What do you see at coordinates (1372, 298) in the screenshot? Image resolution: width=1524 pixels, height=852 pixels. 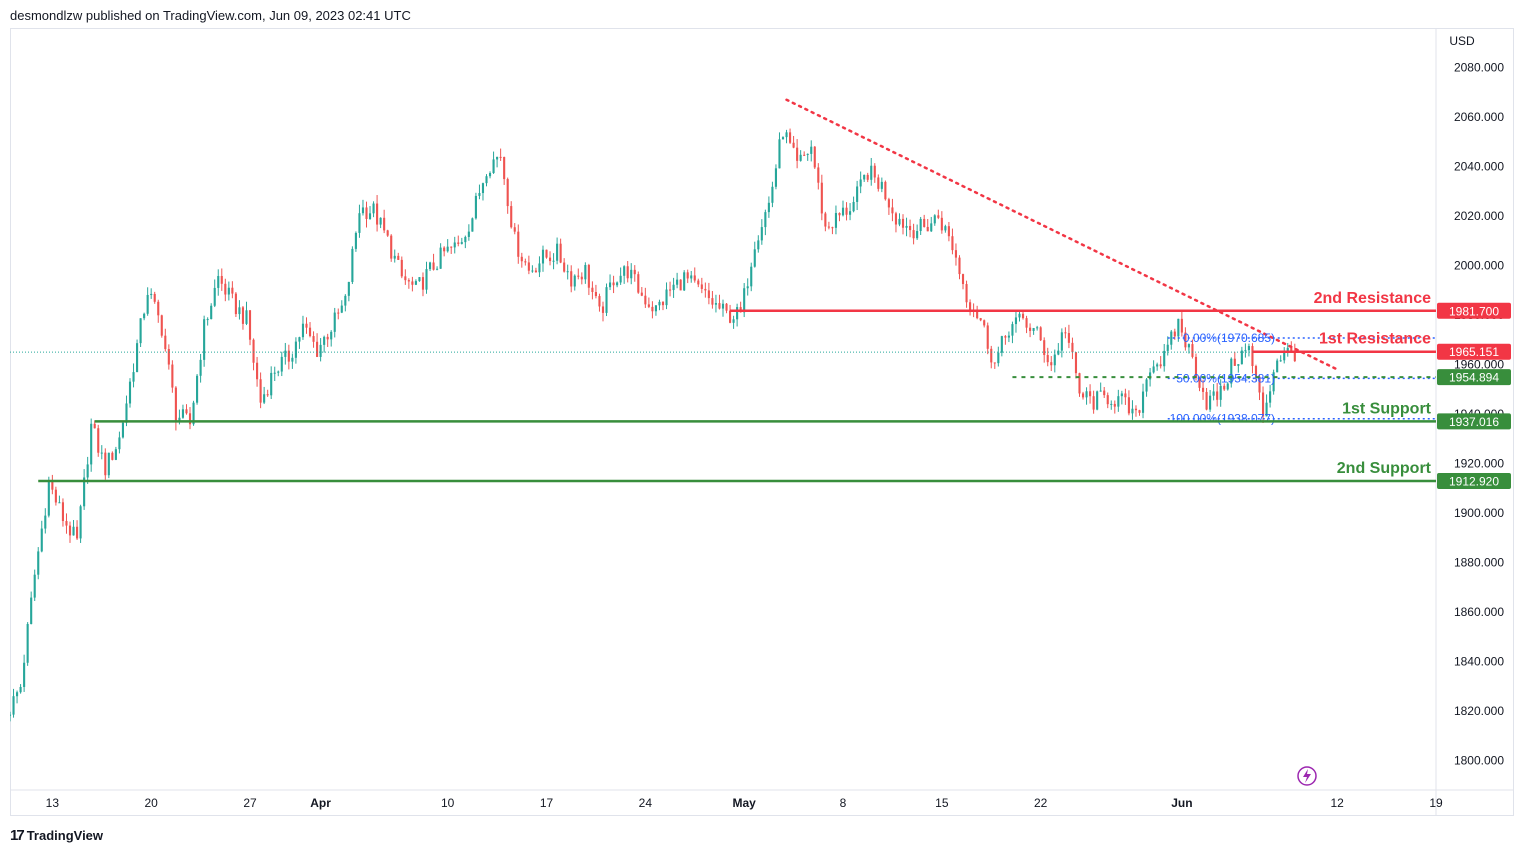 I see `resistance-label: 2nd Resistance` at bounding box center [1372, 298].